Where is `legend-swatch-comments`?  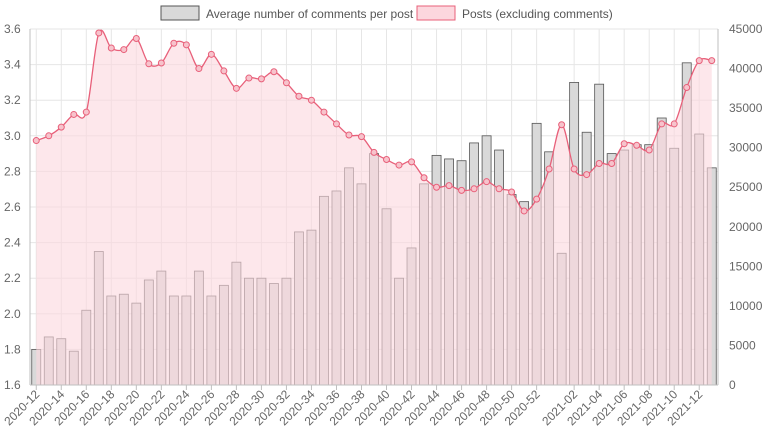 legend-swatch-comments is located at coordinates (180, 13).